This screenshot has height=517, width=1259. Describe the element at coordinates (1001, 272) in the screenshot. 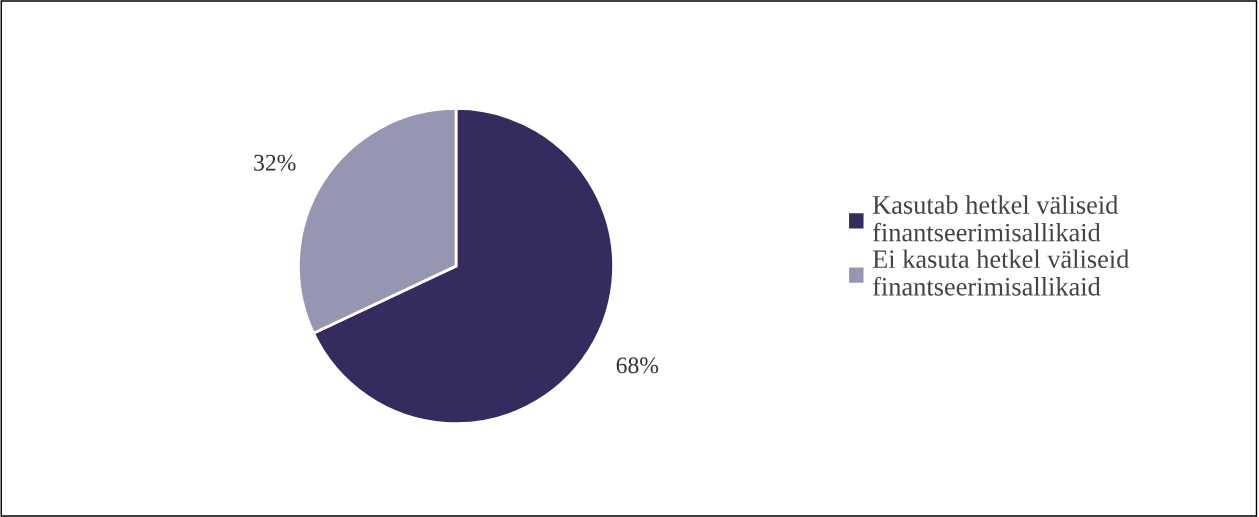

I see `legend-label: Ei kasuta hetkel väliseid finantseerimisallikaid` at that location.